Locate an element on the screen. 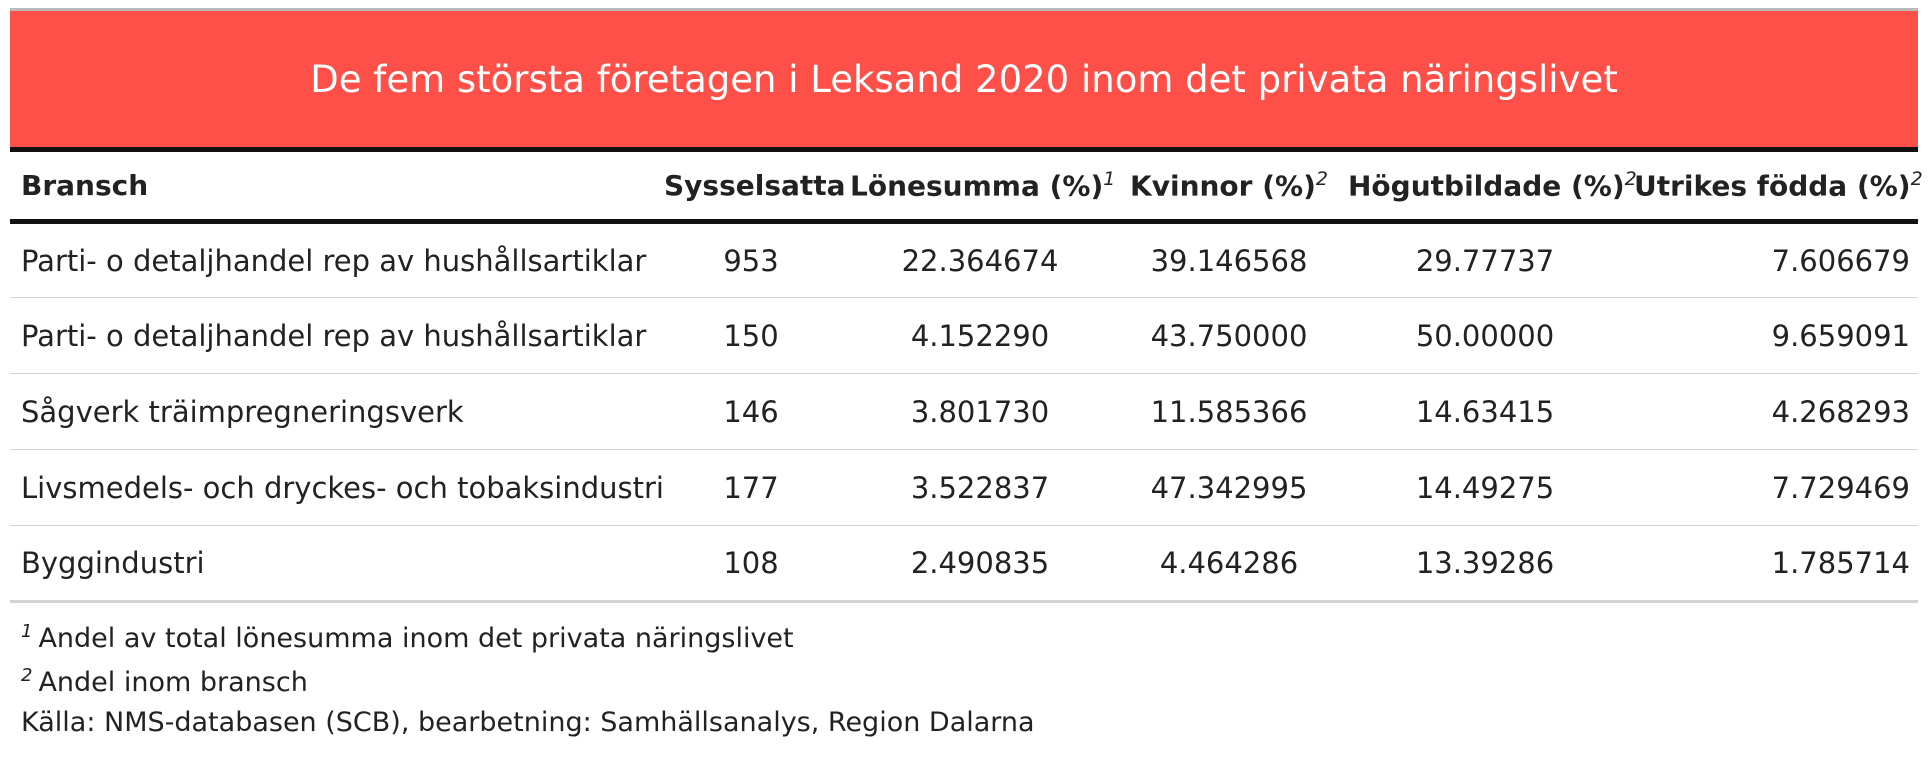 Image resolution: width=1928 pixels, height=762 pixels. cell-lonesumma: 22.364674 is located at coordinates (980, 259).